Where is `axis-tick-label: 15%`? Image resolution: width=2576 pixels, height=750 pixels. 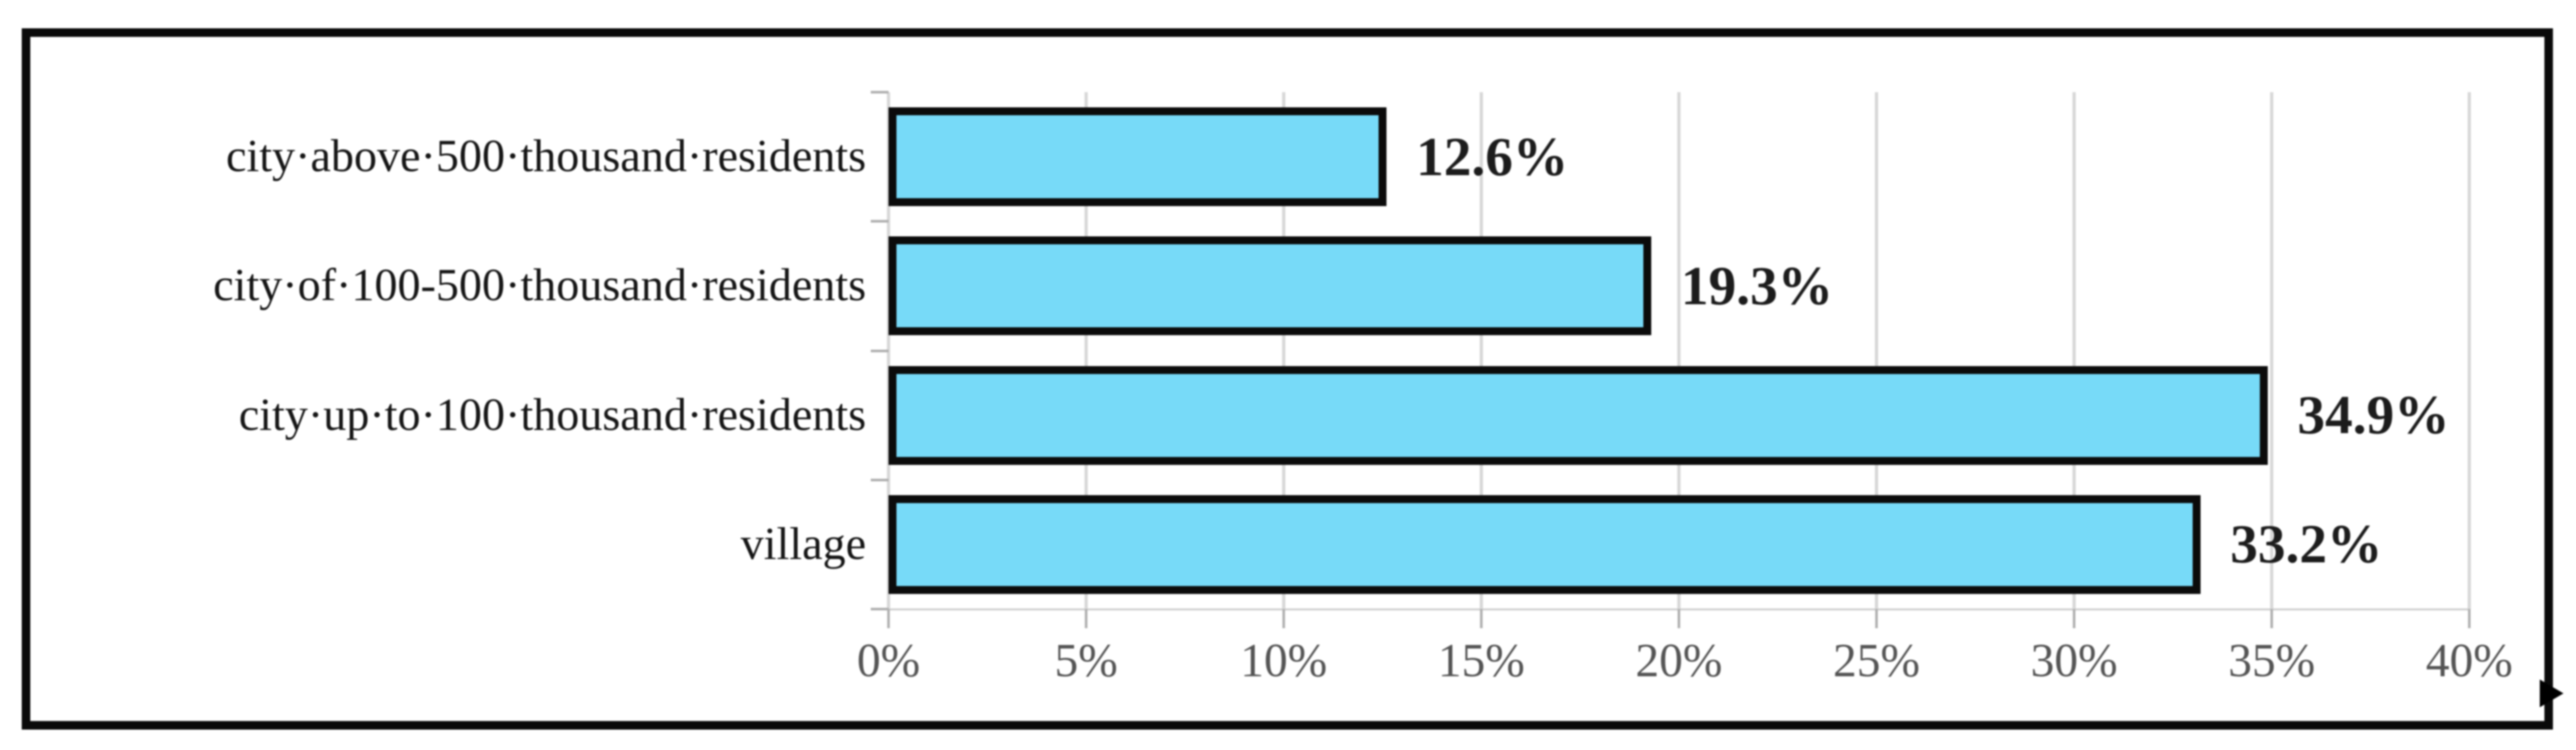 axis-tick-label: 15% is located at coordinates (1481, 660).